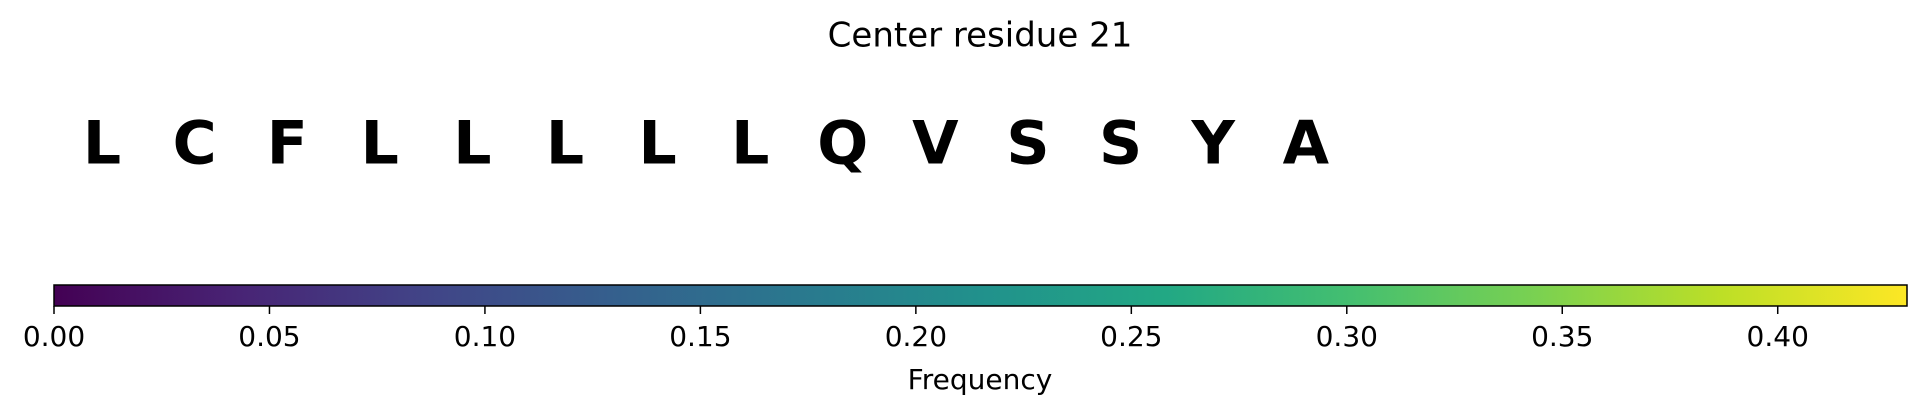 The image size is (1917, 416). Describe the element at coordinates (1306, 144) in the screenshot. I see `residue-letter: A` at that location.